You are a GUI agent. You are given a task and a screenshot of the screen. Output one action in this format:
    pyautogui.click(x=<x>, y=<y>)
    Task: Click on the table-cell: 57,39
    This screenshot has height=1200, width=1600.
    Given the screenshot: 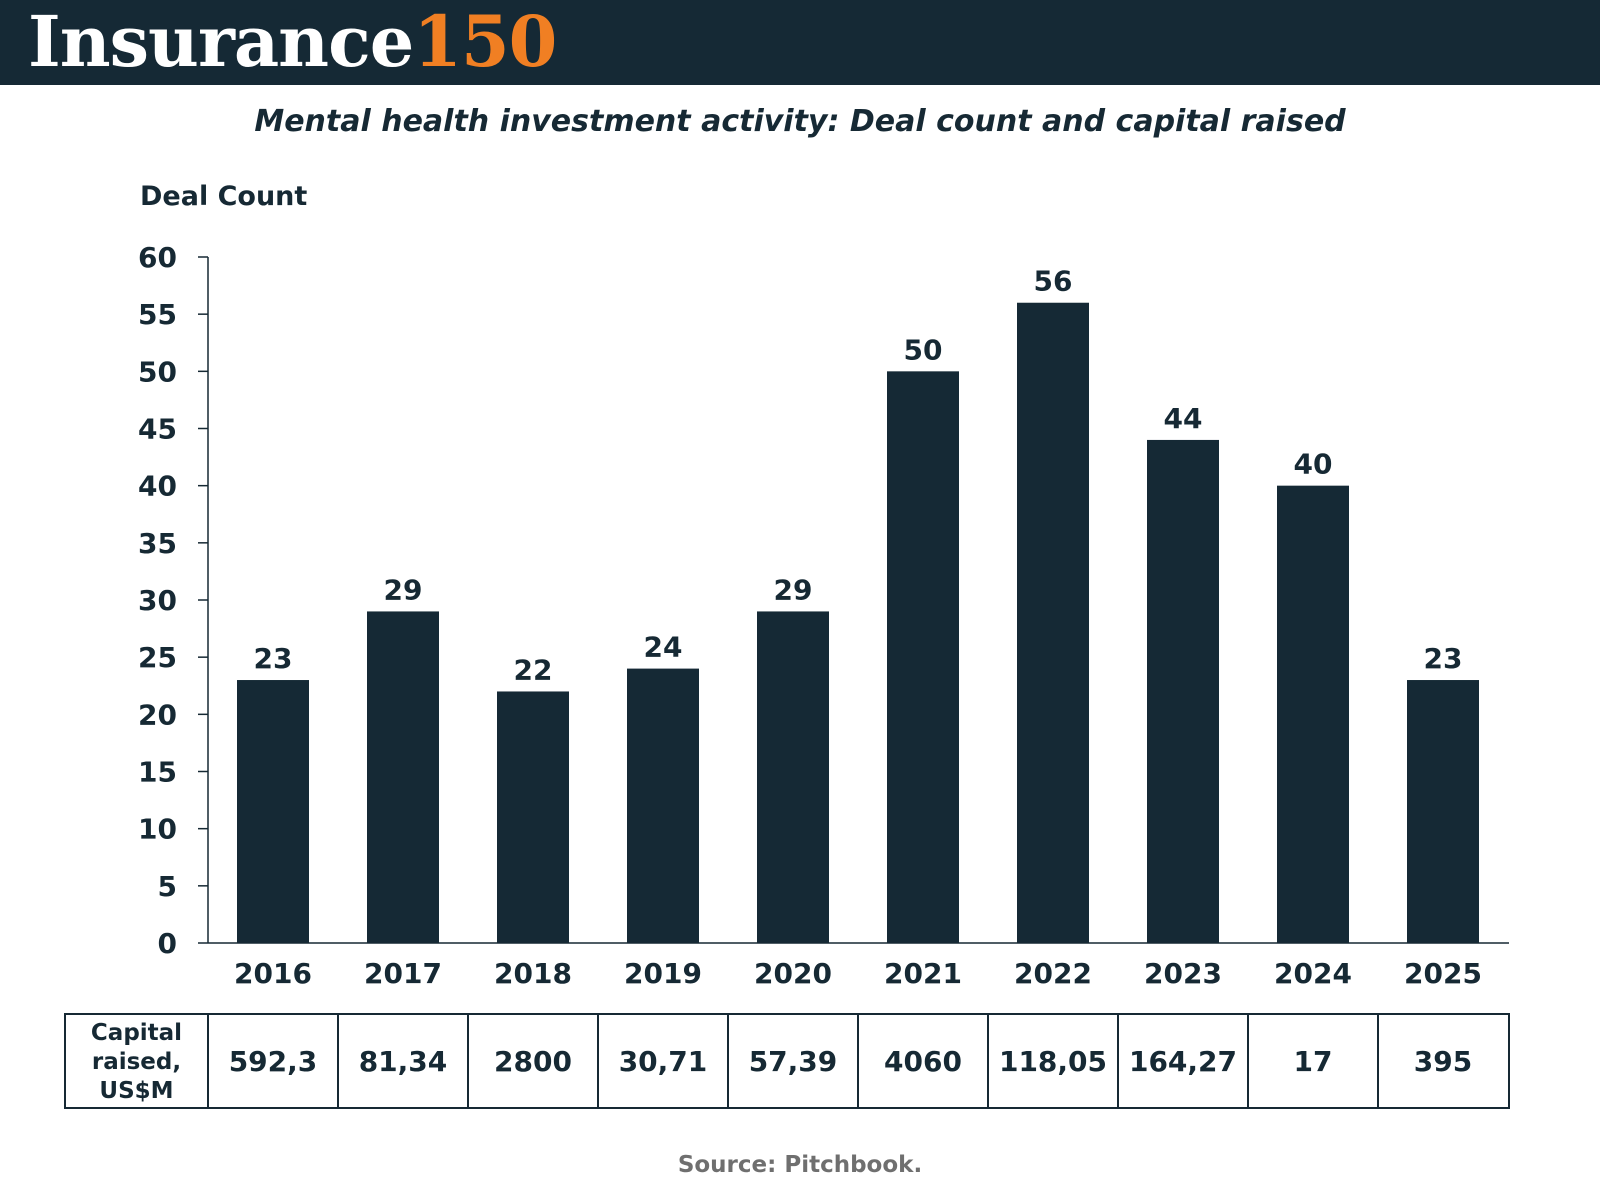 What is the action you would take?
    pyautogui.click(x=793, y=1061)
    